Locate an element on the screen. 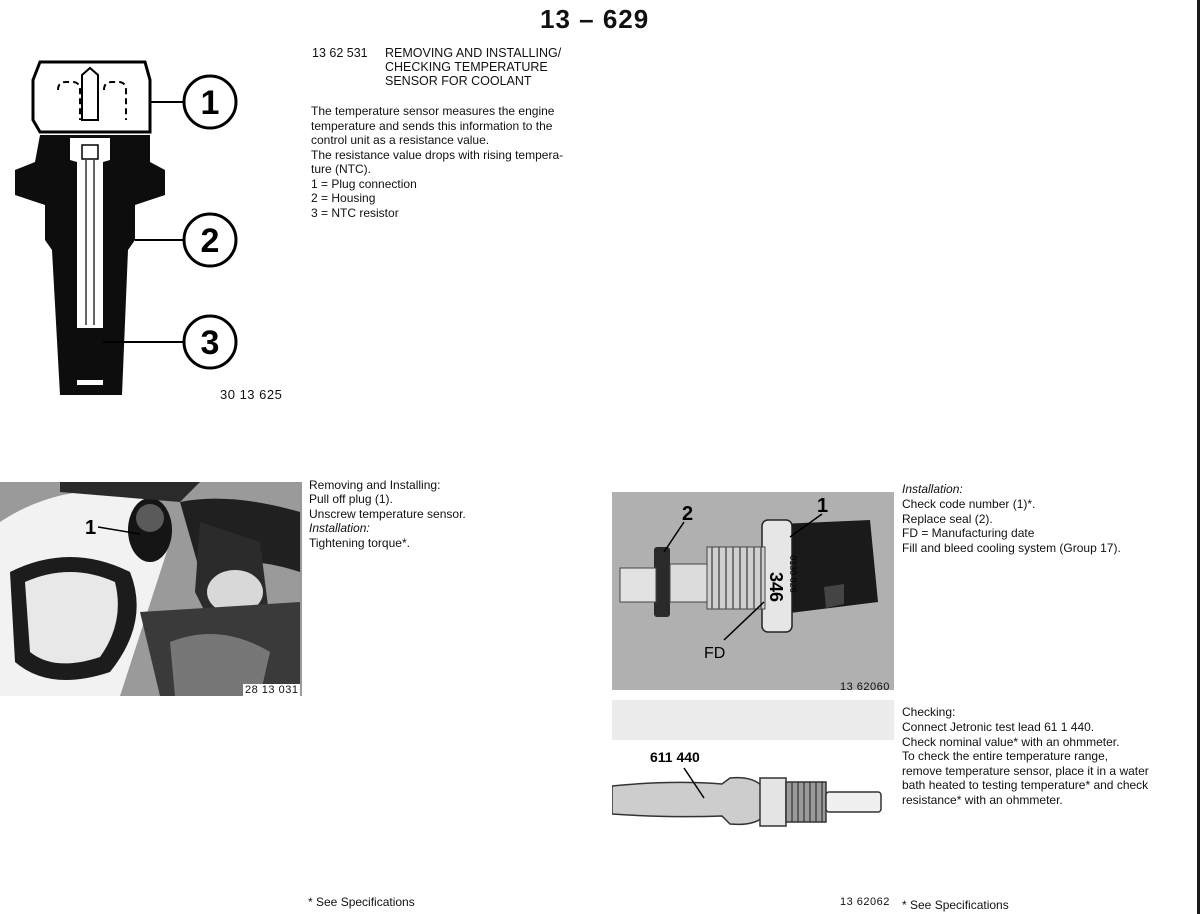  sensor-photo-callout-1: 1 is located at coordinates (822, 506).